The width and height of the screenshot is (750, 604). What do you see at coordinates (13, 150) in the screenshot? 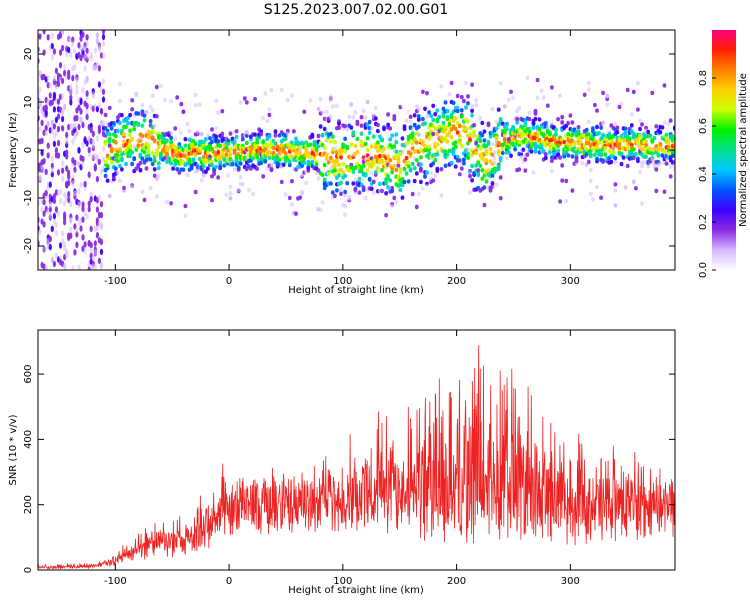
I see `spectrogram-y-axis-label: Frequency (Hz)` at bounding box center [13, 150].